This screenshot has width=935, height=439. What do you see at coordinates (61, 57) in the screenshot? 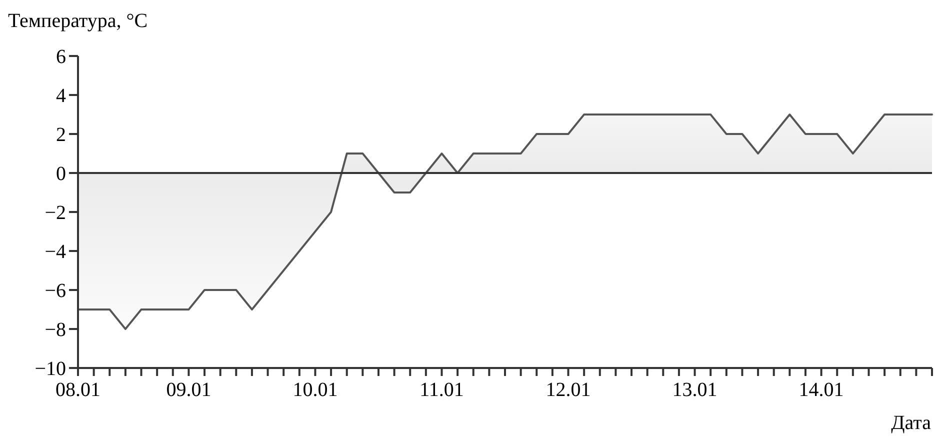
I see `y-tick-label: 6` at bounding box center [61, 57].